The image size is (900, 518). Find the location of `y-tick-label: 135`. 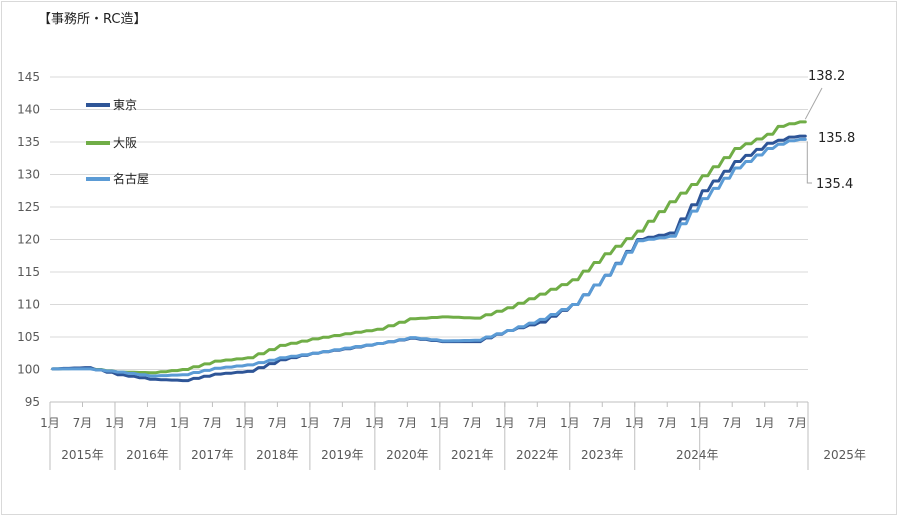

y-tick-label: 135 is located at coordinates (28, 142).